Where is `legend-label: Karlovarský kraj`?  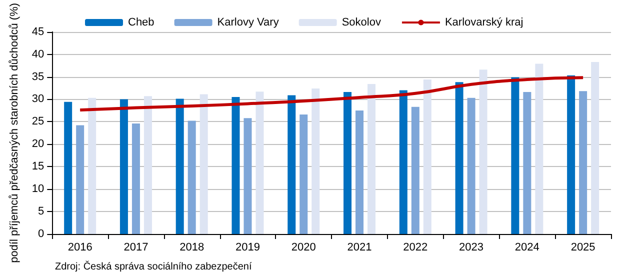
legend-label: Karlovarský kraj is located at coordinates (484, 22).